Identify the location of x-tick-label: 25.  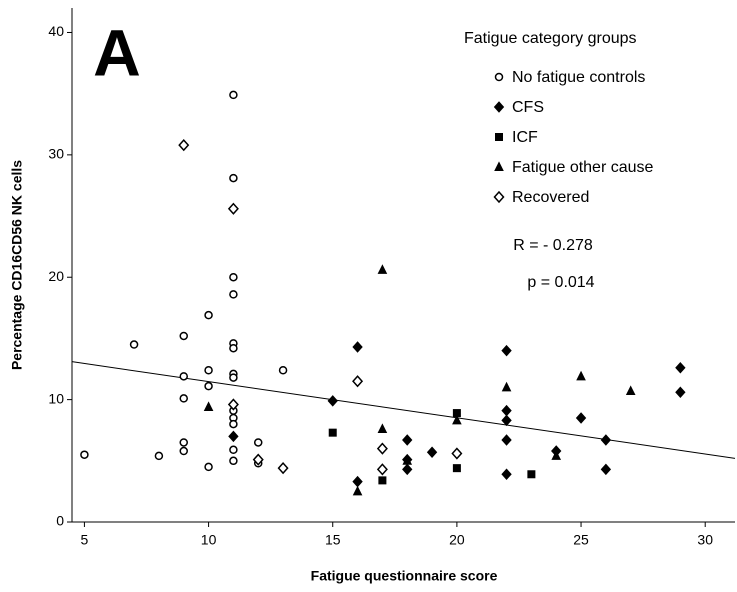
(581, 540).